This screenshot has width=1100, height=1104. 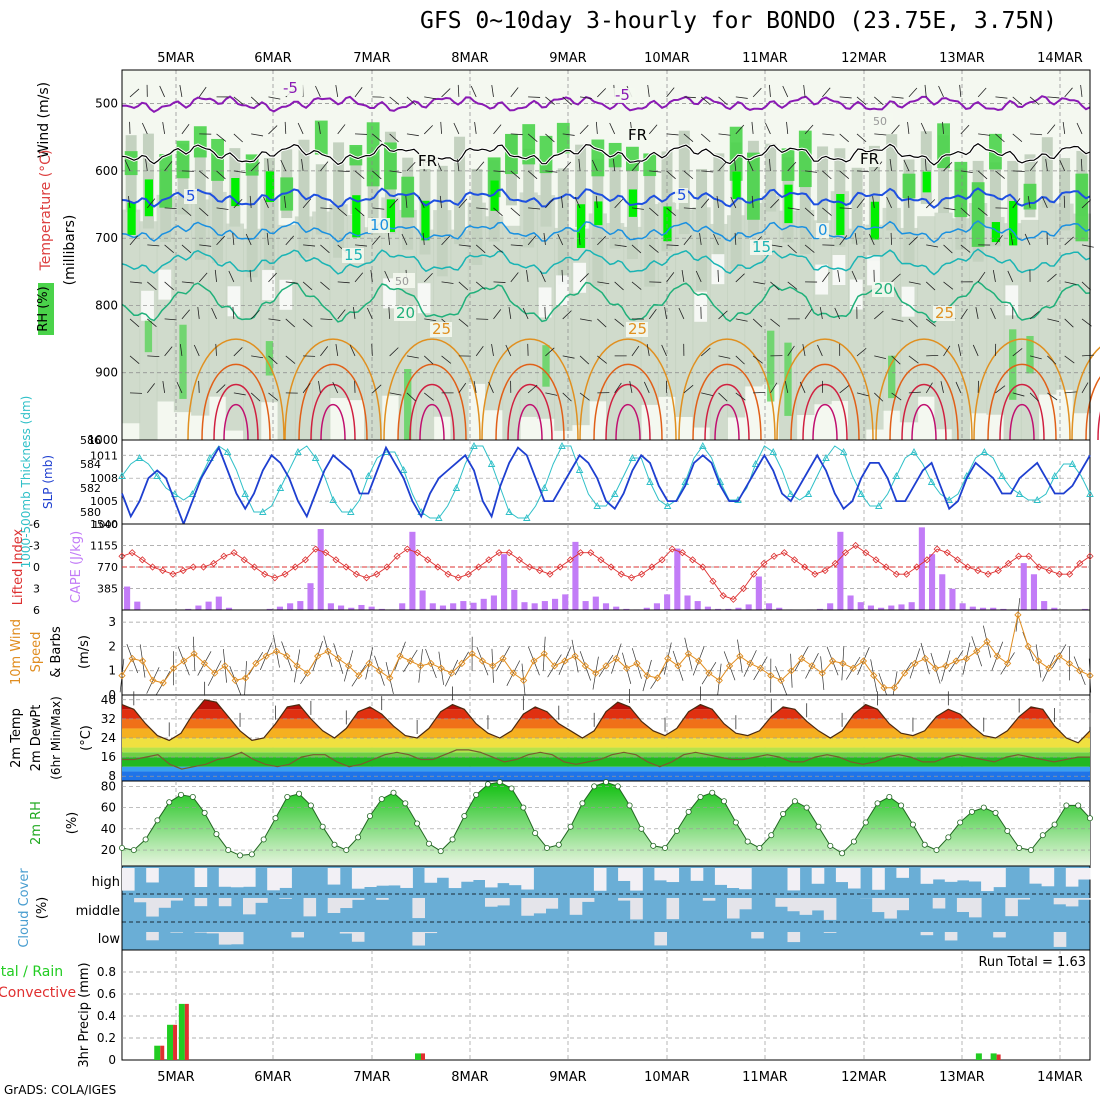 I want to click on bottom-xtick-label: 12MAR, so click(x=864, y=1077).